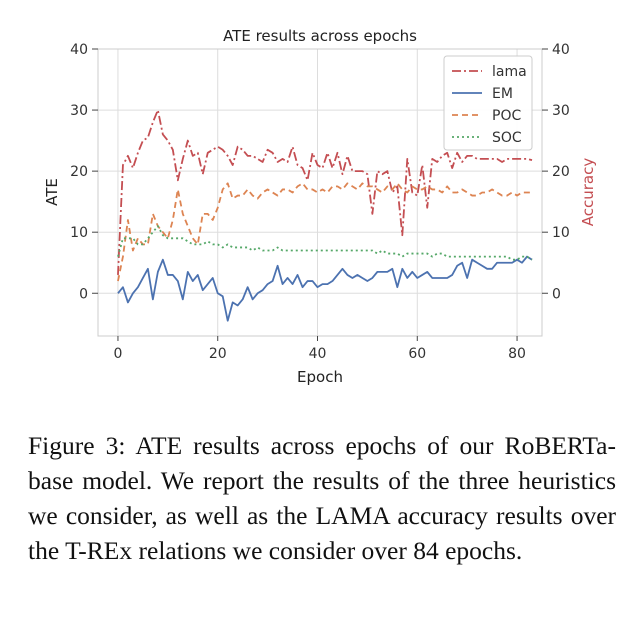 The width and height of the screenshot is (640, 629). What do you see at coordinates (507, 138) in the screenshot?
I see `legend-label-soc: SOC` at bounding box center [507, 138].